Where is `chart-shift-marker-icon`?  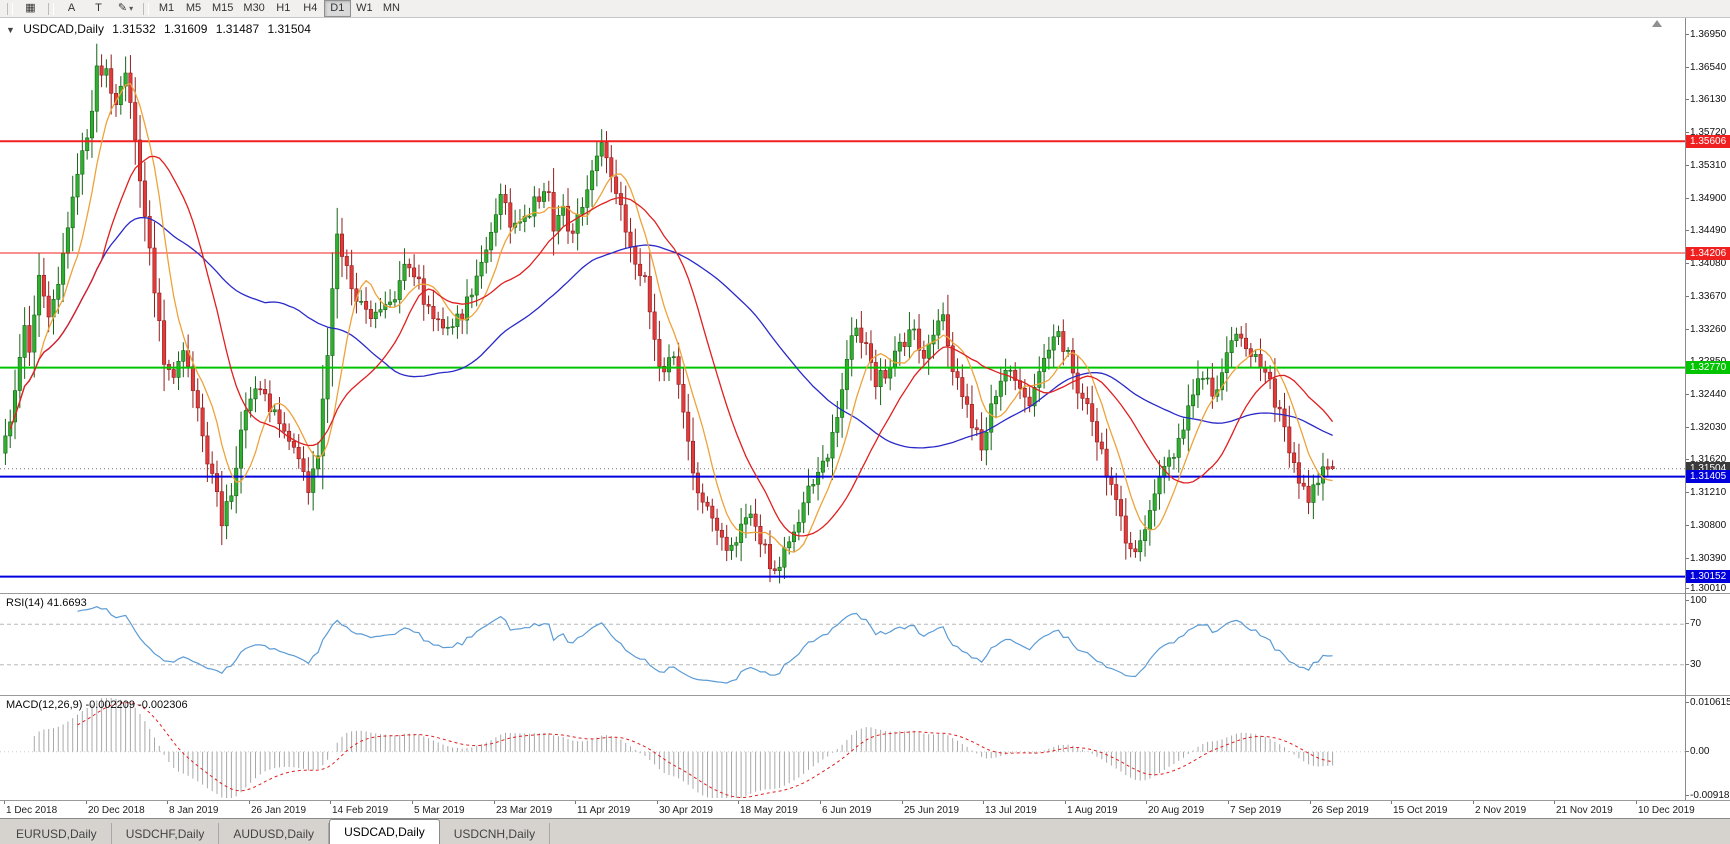 chart-shift-marker-icon is located at coordinates (1657, 23).